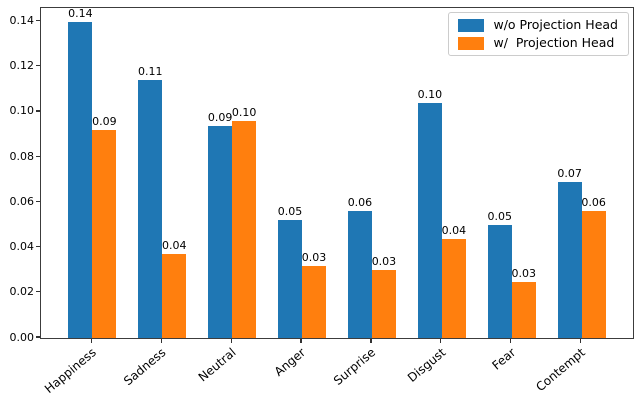 The width and height of the screenshot is (640, 400). I want to click on y-tick-label: 0.04, so click(22, 247).